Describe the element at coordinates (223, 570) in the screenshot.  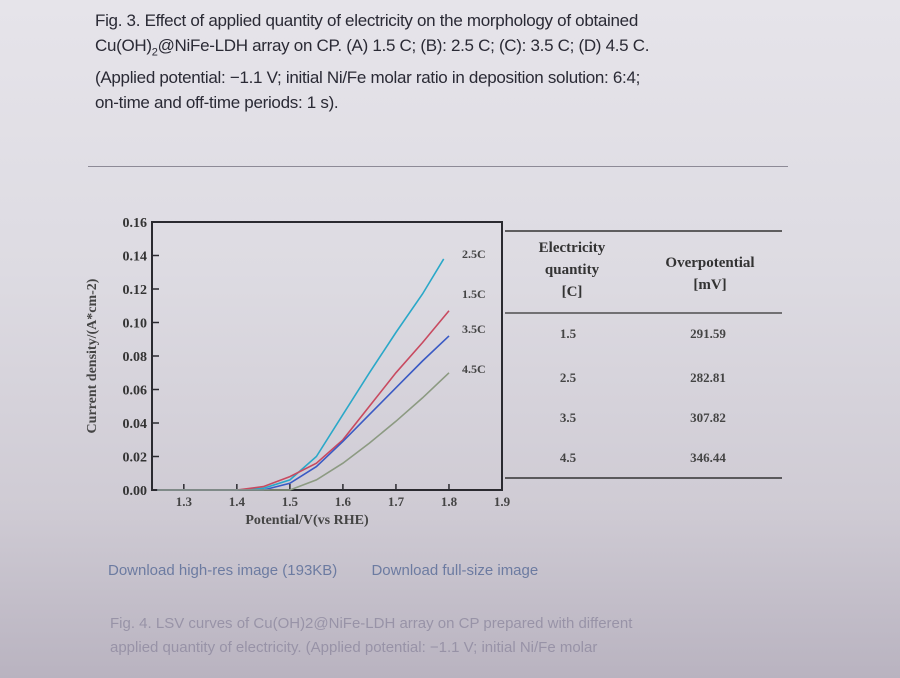
I see `download-highres-link: Download high-res image (193KB)` at that location.